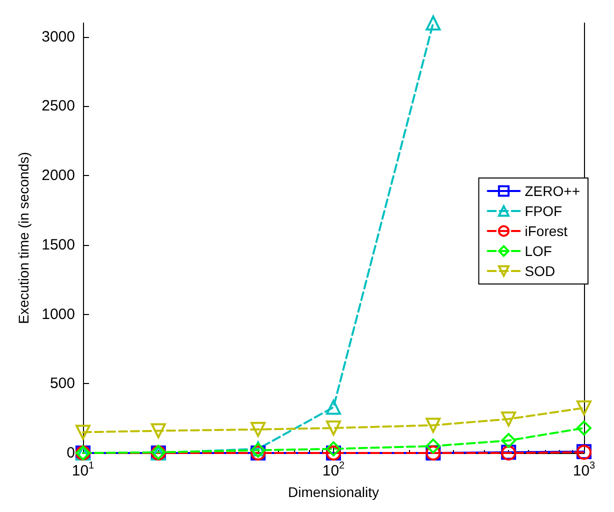 The width and height of the screenshot is (614, 512). What do you see at coordinates (58, 314) in the screenshot?
I see `y-tick-label: 1000` at bounding box center [58, 314].